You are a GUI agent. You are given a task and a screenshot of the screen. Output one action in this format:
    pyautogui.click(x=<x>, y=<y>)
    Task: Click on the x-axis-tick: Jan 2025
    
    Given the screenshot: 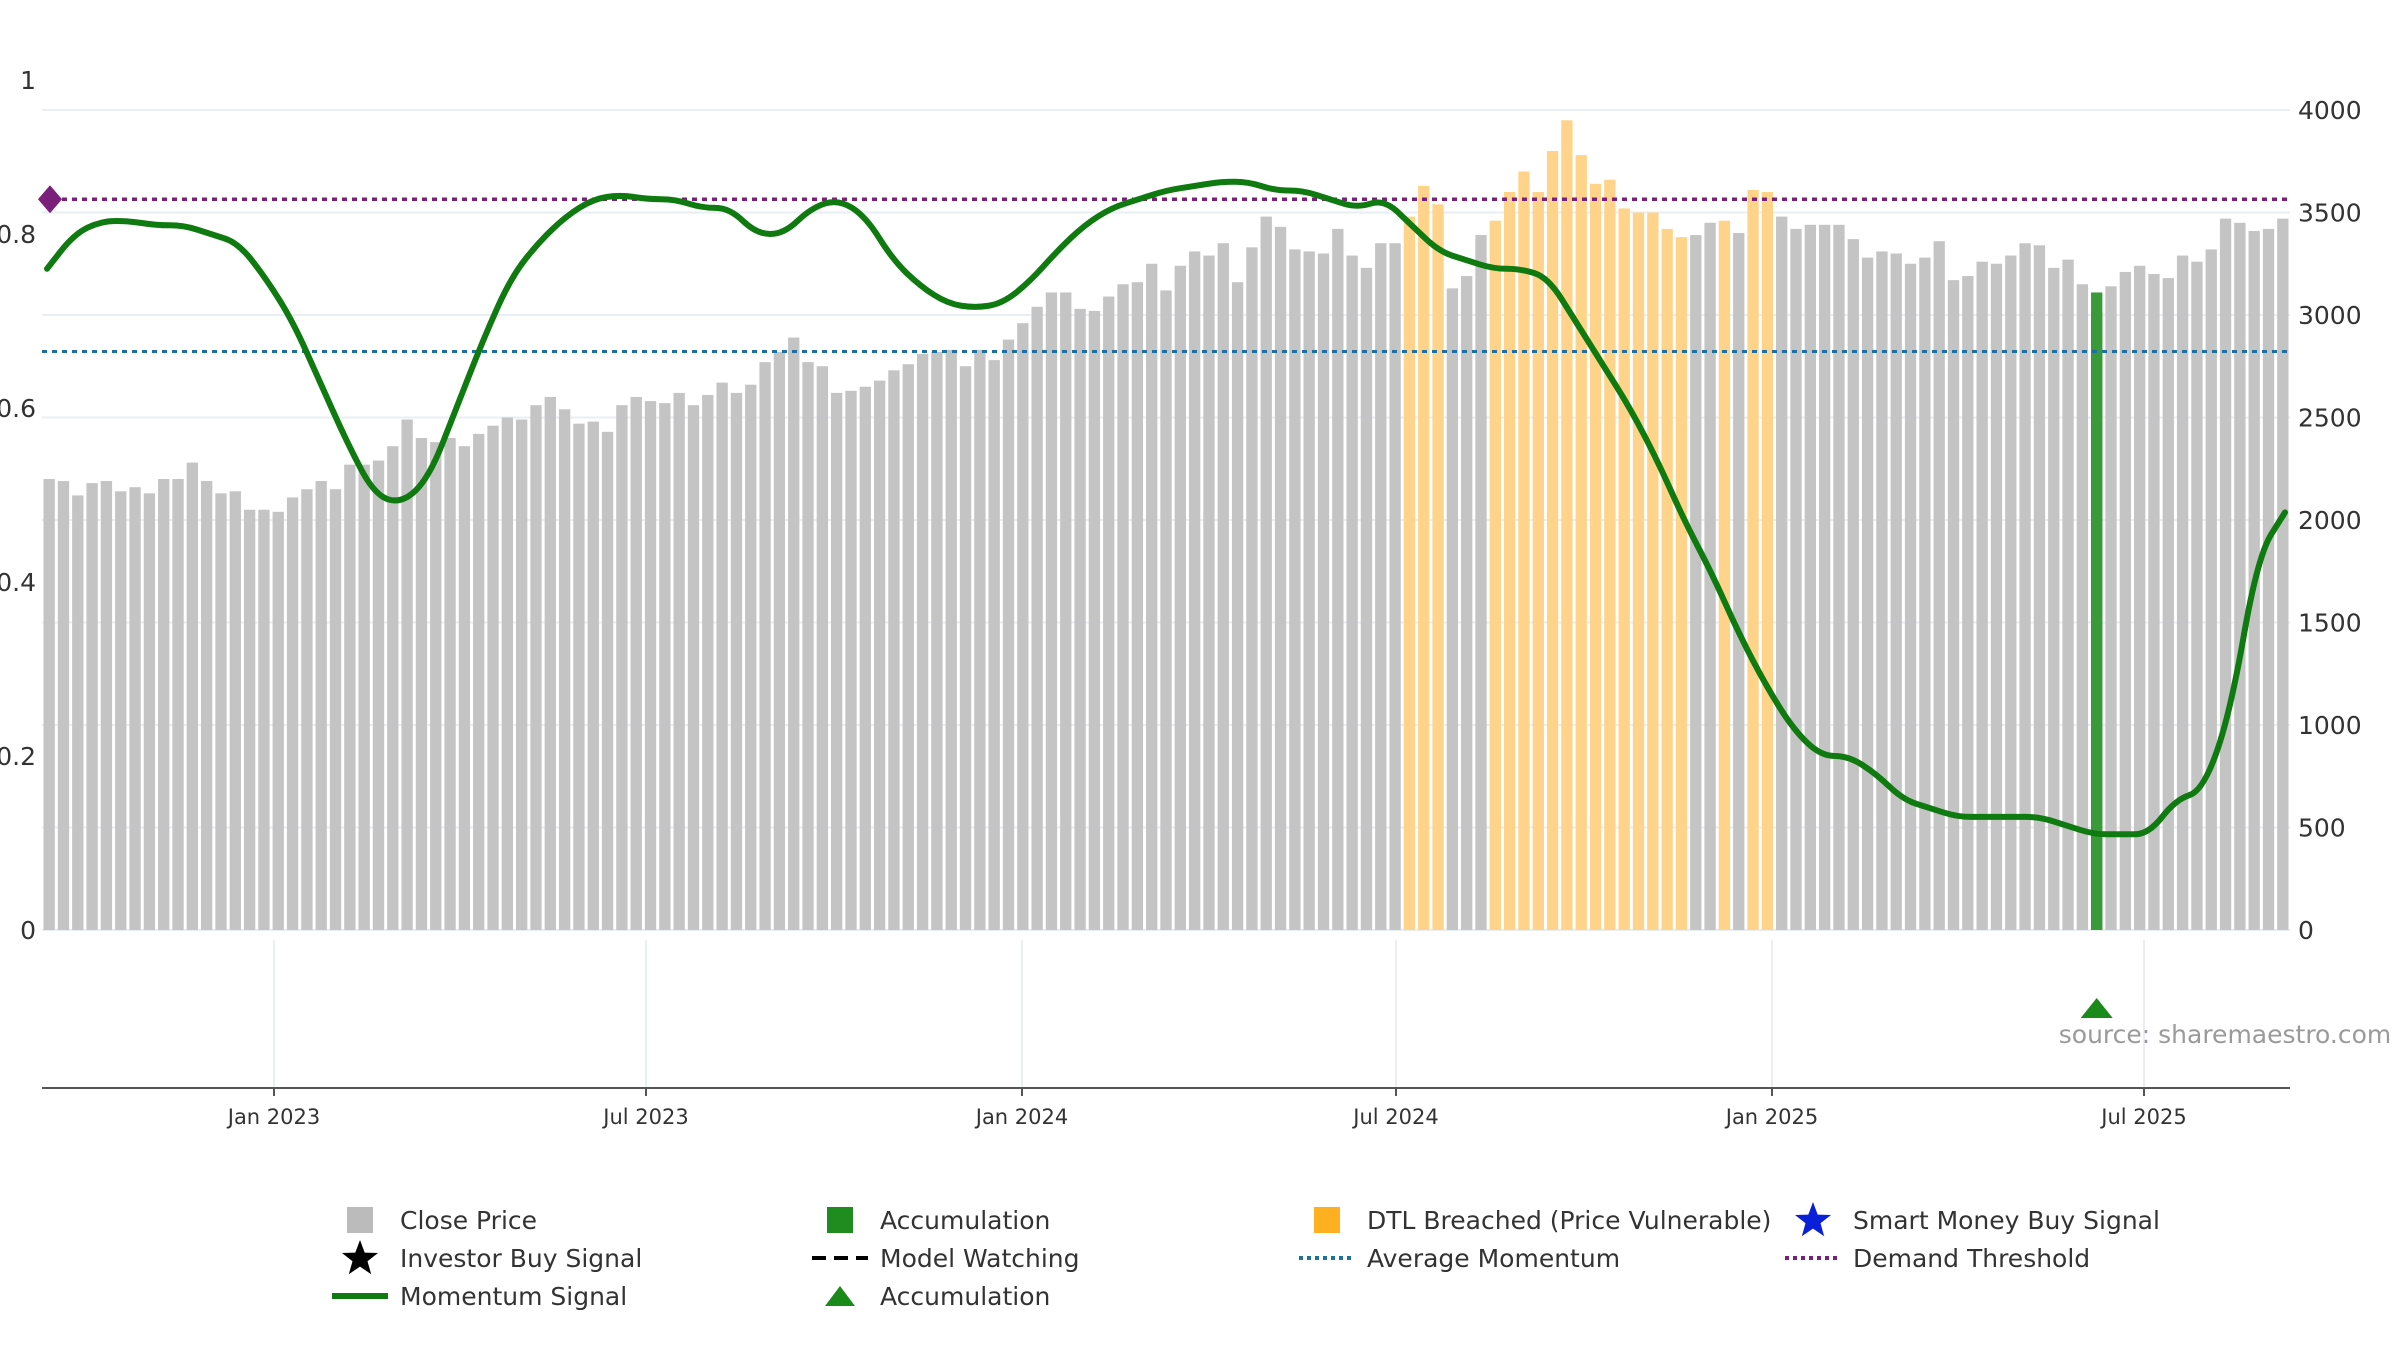 What is the action you would take?
    pyautogui.click(x=1771, y=1117)
    